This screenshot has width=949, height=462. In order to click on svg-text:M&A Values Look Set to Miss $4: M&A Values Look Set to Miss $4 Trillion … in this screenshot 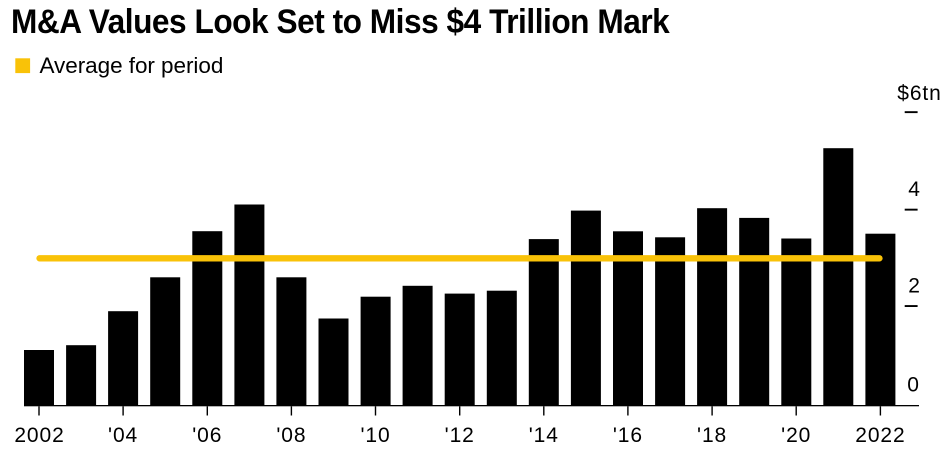, I will do `click(340, 21)`.